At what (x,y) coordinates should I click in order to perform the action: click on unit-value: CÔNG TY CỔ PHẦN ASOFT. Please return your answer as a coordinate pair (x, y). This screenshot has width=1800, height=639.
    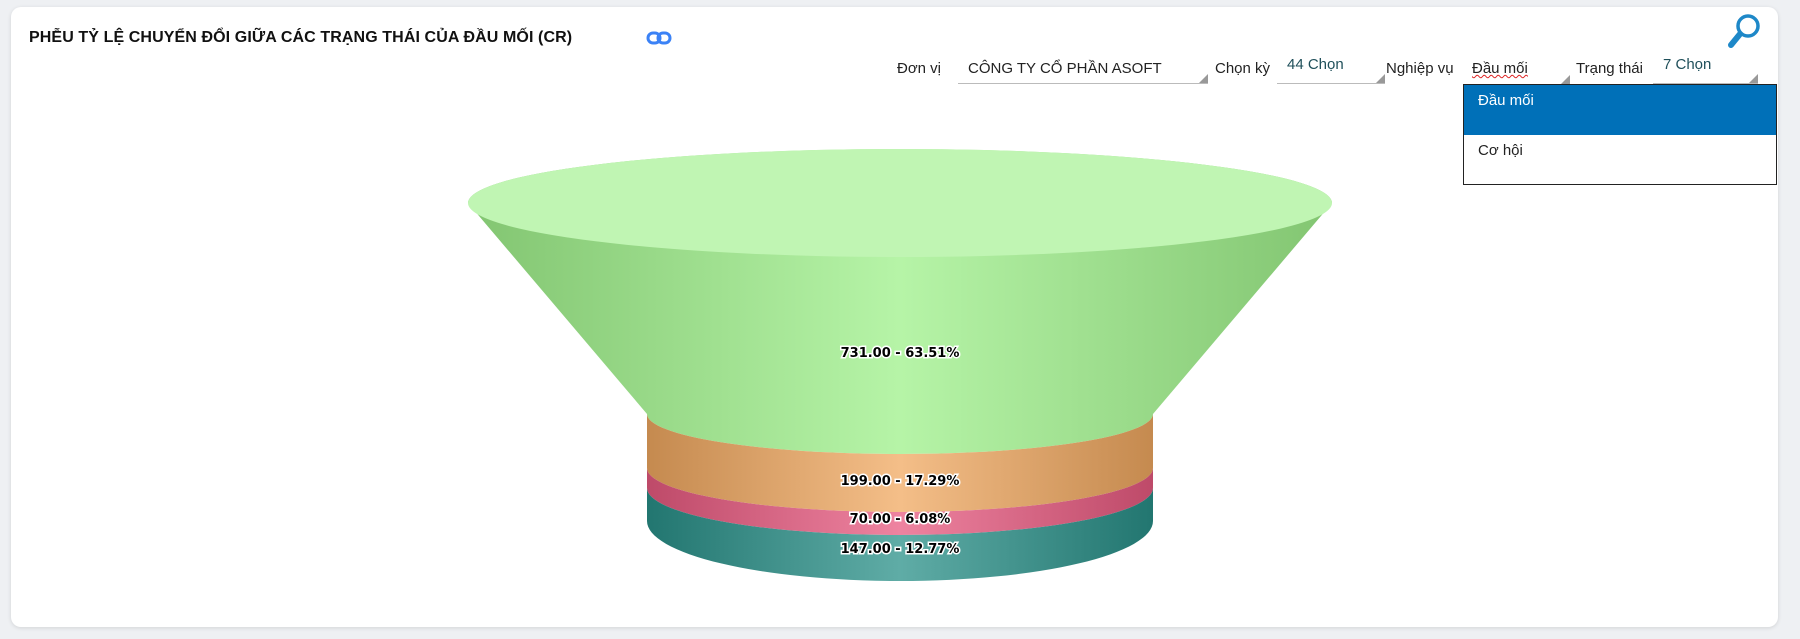
    Looking at the image, I should click on (1065, 68).